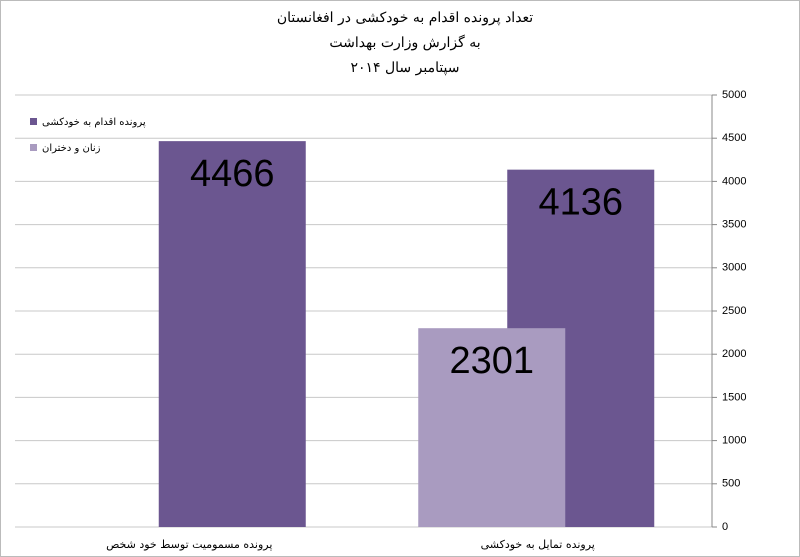  What do you see at coordinates (491, 361) in the screenshot?
I see `value-label: 2301` at bounding box center [491, 361].